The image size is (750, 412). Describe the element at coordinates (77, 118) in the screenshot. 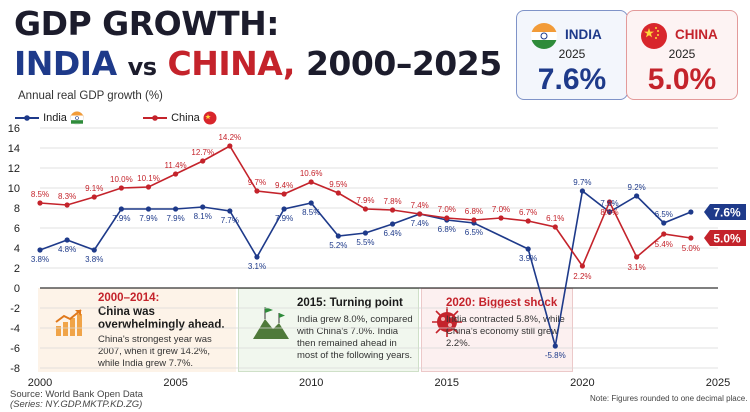

I see `legend-india-flag-icon` at that location.